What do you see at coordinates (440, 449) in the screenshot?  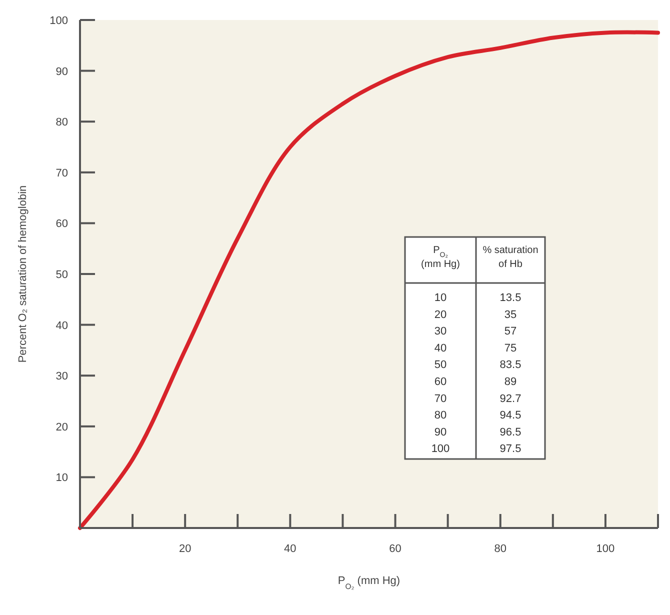 I see `annotation: 100` at bounding box center [440, 449].